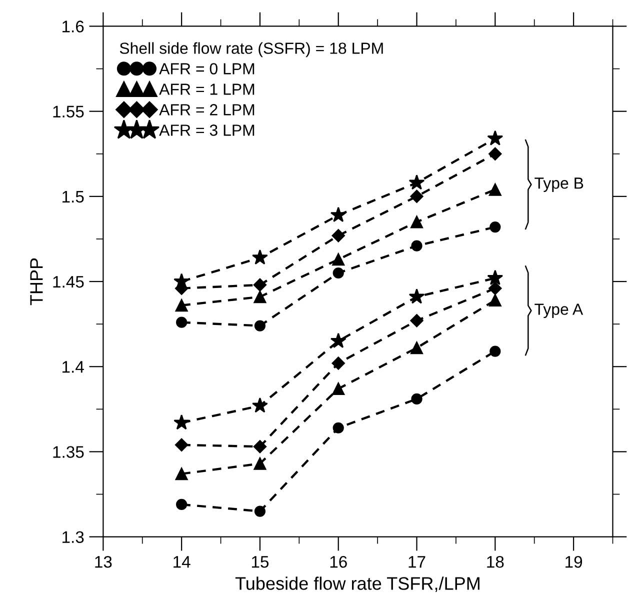  What do you see at coordinates (251, 50) in the screenshot?
I see `legend-title: Shell side flow rate (SSFR) = 18 LPM` at bounding box center [251, 50].